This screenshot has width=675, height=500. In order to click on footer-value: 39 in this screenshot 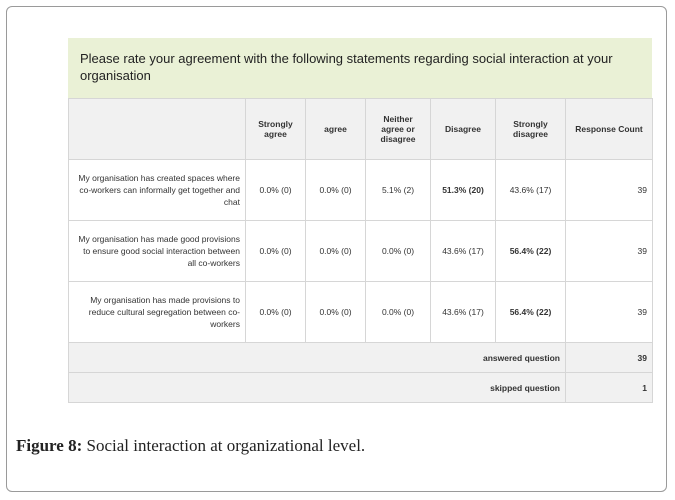, I will do `click(609, 357)`.